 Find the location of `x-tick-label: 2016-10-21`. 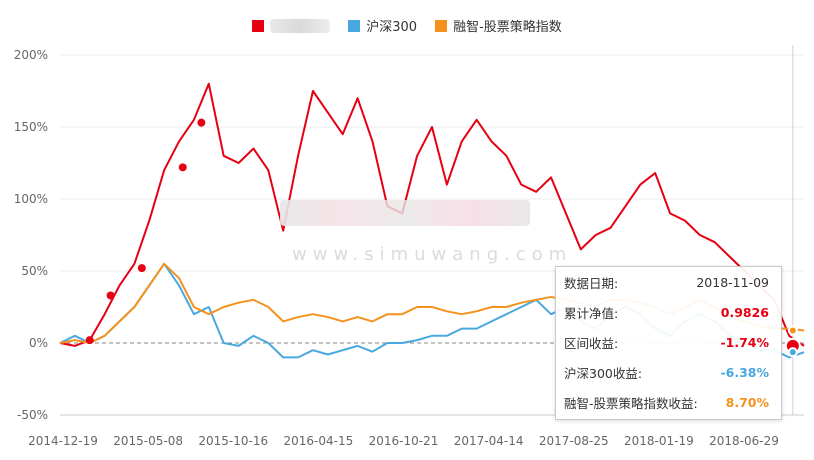

x-tick-label: 2016-10-21 is located at coordinates (404, 441).